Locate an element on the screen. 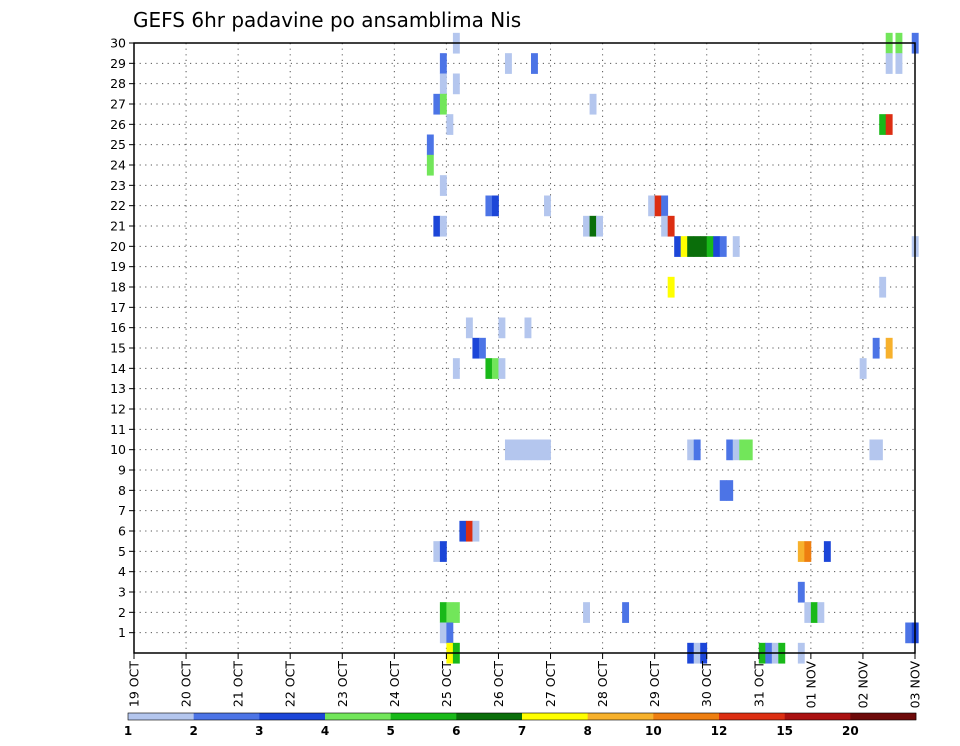  color-legend: 1 2 3 4 5 6 7 8 10 12 15 20 is located at coordinates (520, 725).